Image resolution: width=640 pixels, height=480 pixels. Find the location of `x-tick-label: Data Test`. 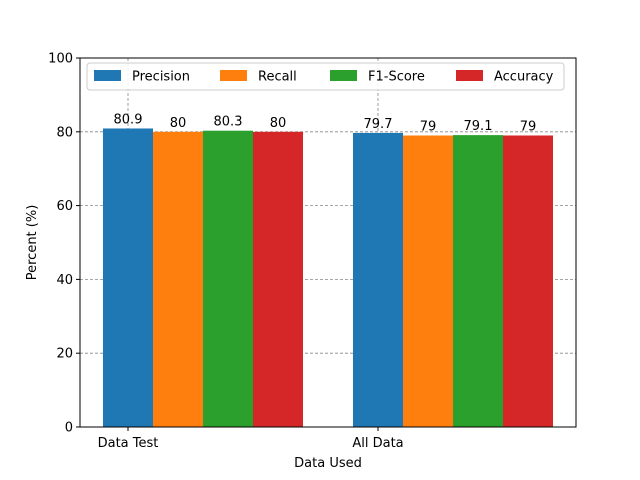

x-tick-label: Data Test is located at coordinates (128, 443).